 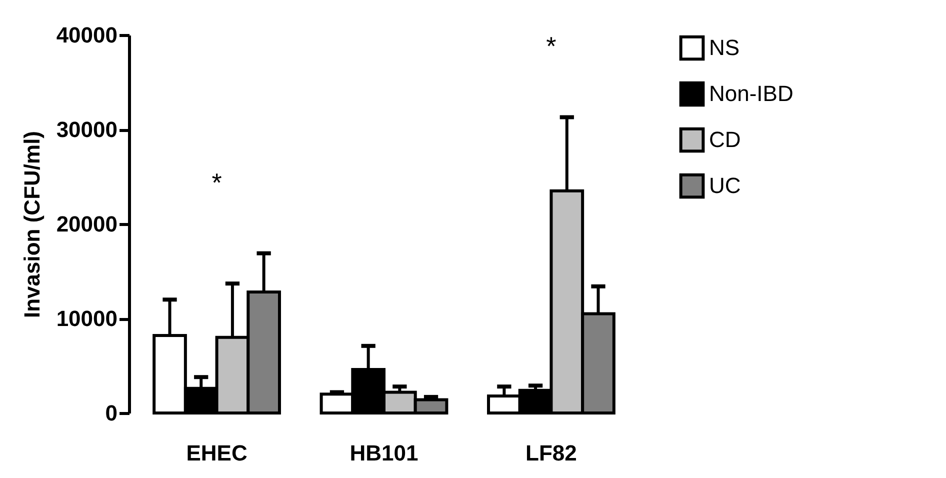 What do you see at coordinates (384, 453) in the screenshot?
I see `x-tick-label: HB101` at bounding box center [384, 453].